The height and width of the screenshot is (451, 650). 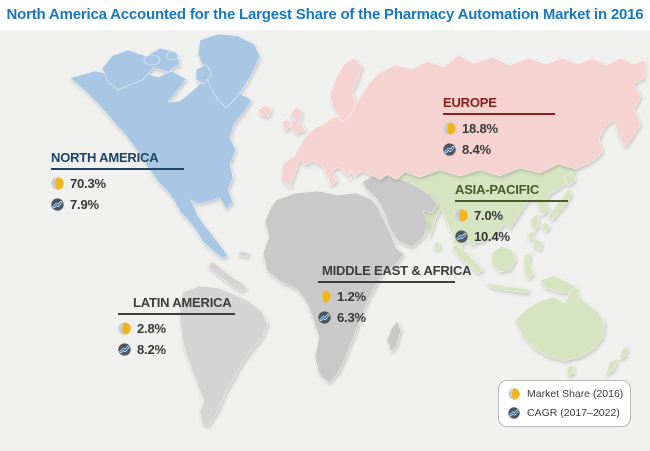 I want to click on middle-east-africa-landmass, so click(x=350, y=278).